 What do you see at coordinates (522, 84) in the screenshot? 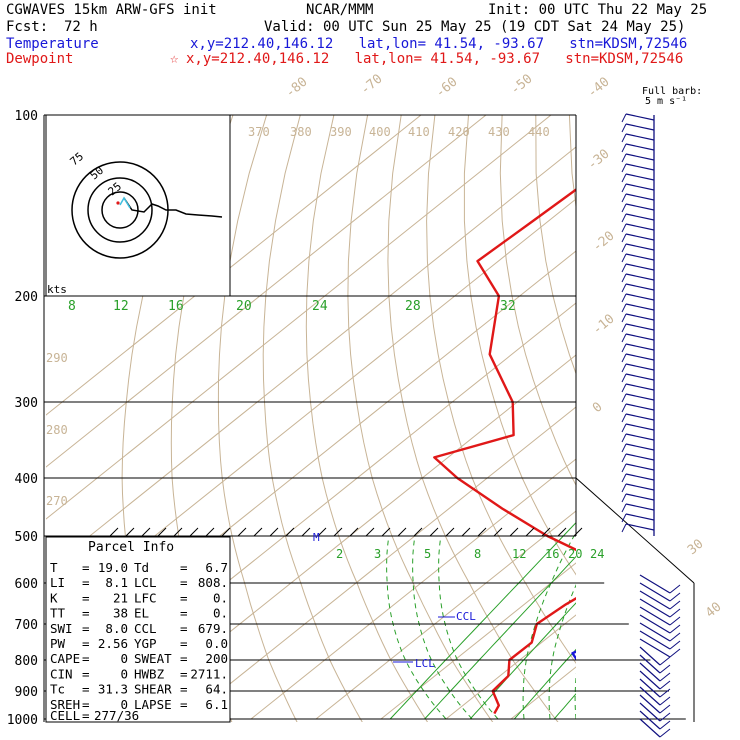
I see `isotherm-label: -50` at bounding box center [522, 84].